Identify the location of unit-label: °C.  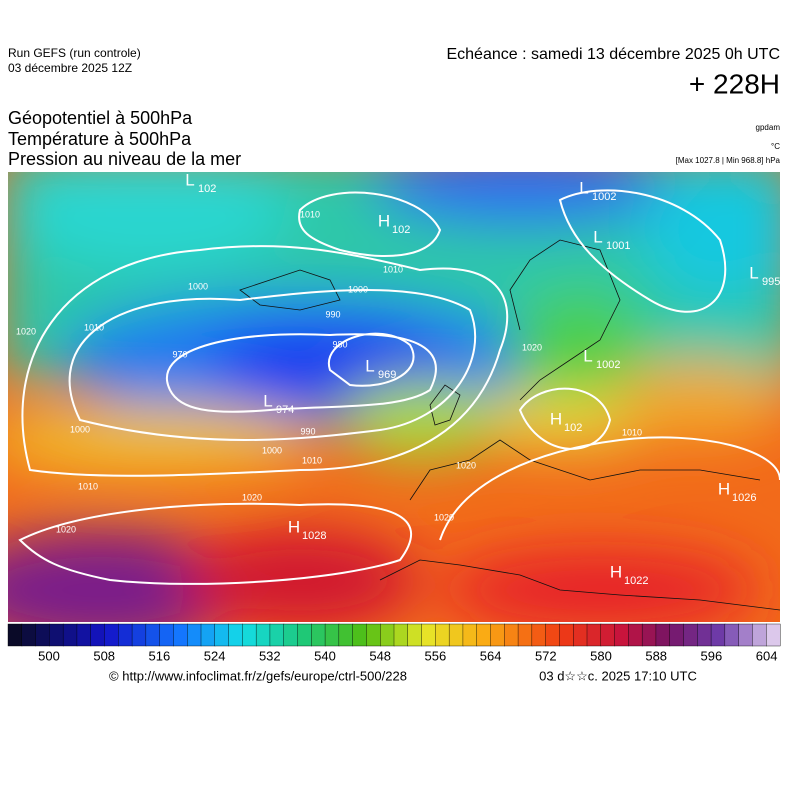
(775, 146).